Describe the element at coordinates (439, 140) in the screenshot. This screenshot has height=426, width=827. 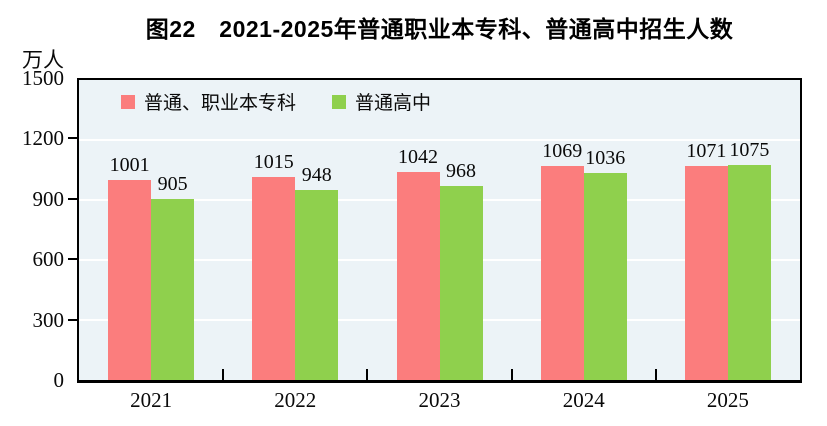
I see `gridline` at that location.